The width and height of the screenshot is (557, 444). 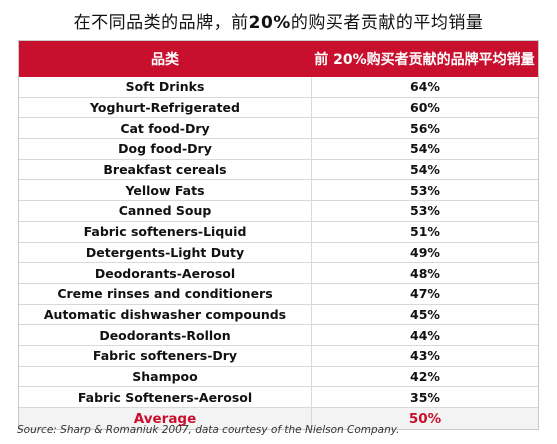 What do you see at coordinates (165, 87) in the screenshot?
I see `row-category: Soft Drinks` at bounding box center [165, 87].